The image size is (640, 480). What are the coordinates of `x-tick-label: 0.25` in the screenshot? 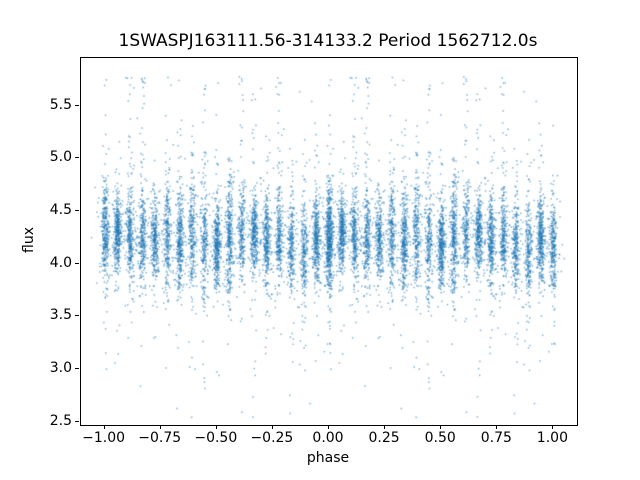 It's located at (384, 438).